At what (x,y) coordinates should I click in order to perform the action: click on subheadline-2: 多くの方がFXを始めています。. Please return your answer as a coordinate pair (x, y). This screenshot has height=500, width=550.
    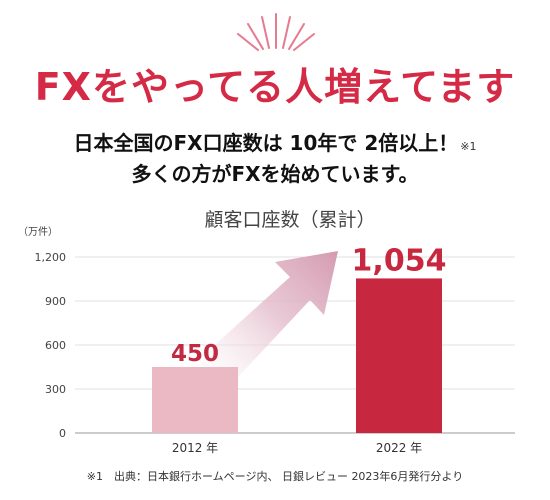
    Looking at the image, I should click on (275, 174).